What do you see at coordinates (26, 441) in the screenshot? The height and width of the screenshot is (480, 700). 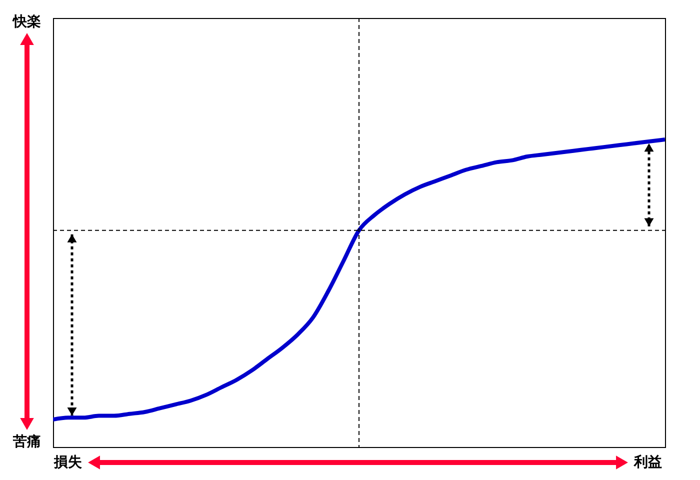 I see `text: 苦痛` at bounding box center [26, 441].